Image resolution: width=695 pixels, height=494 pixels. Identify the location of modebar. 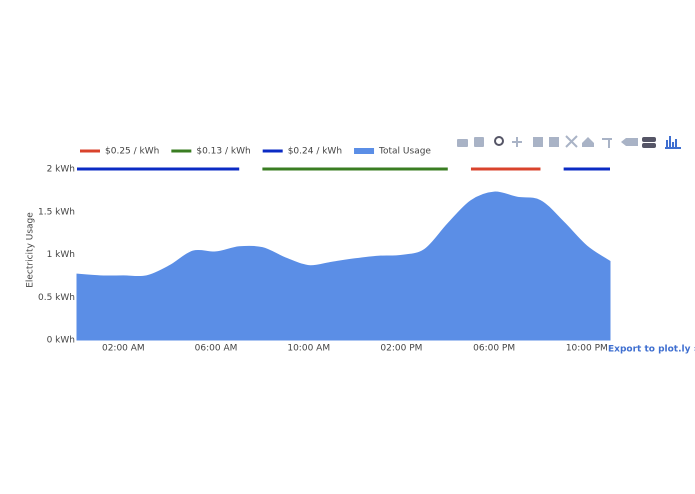
(569, 142).